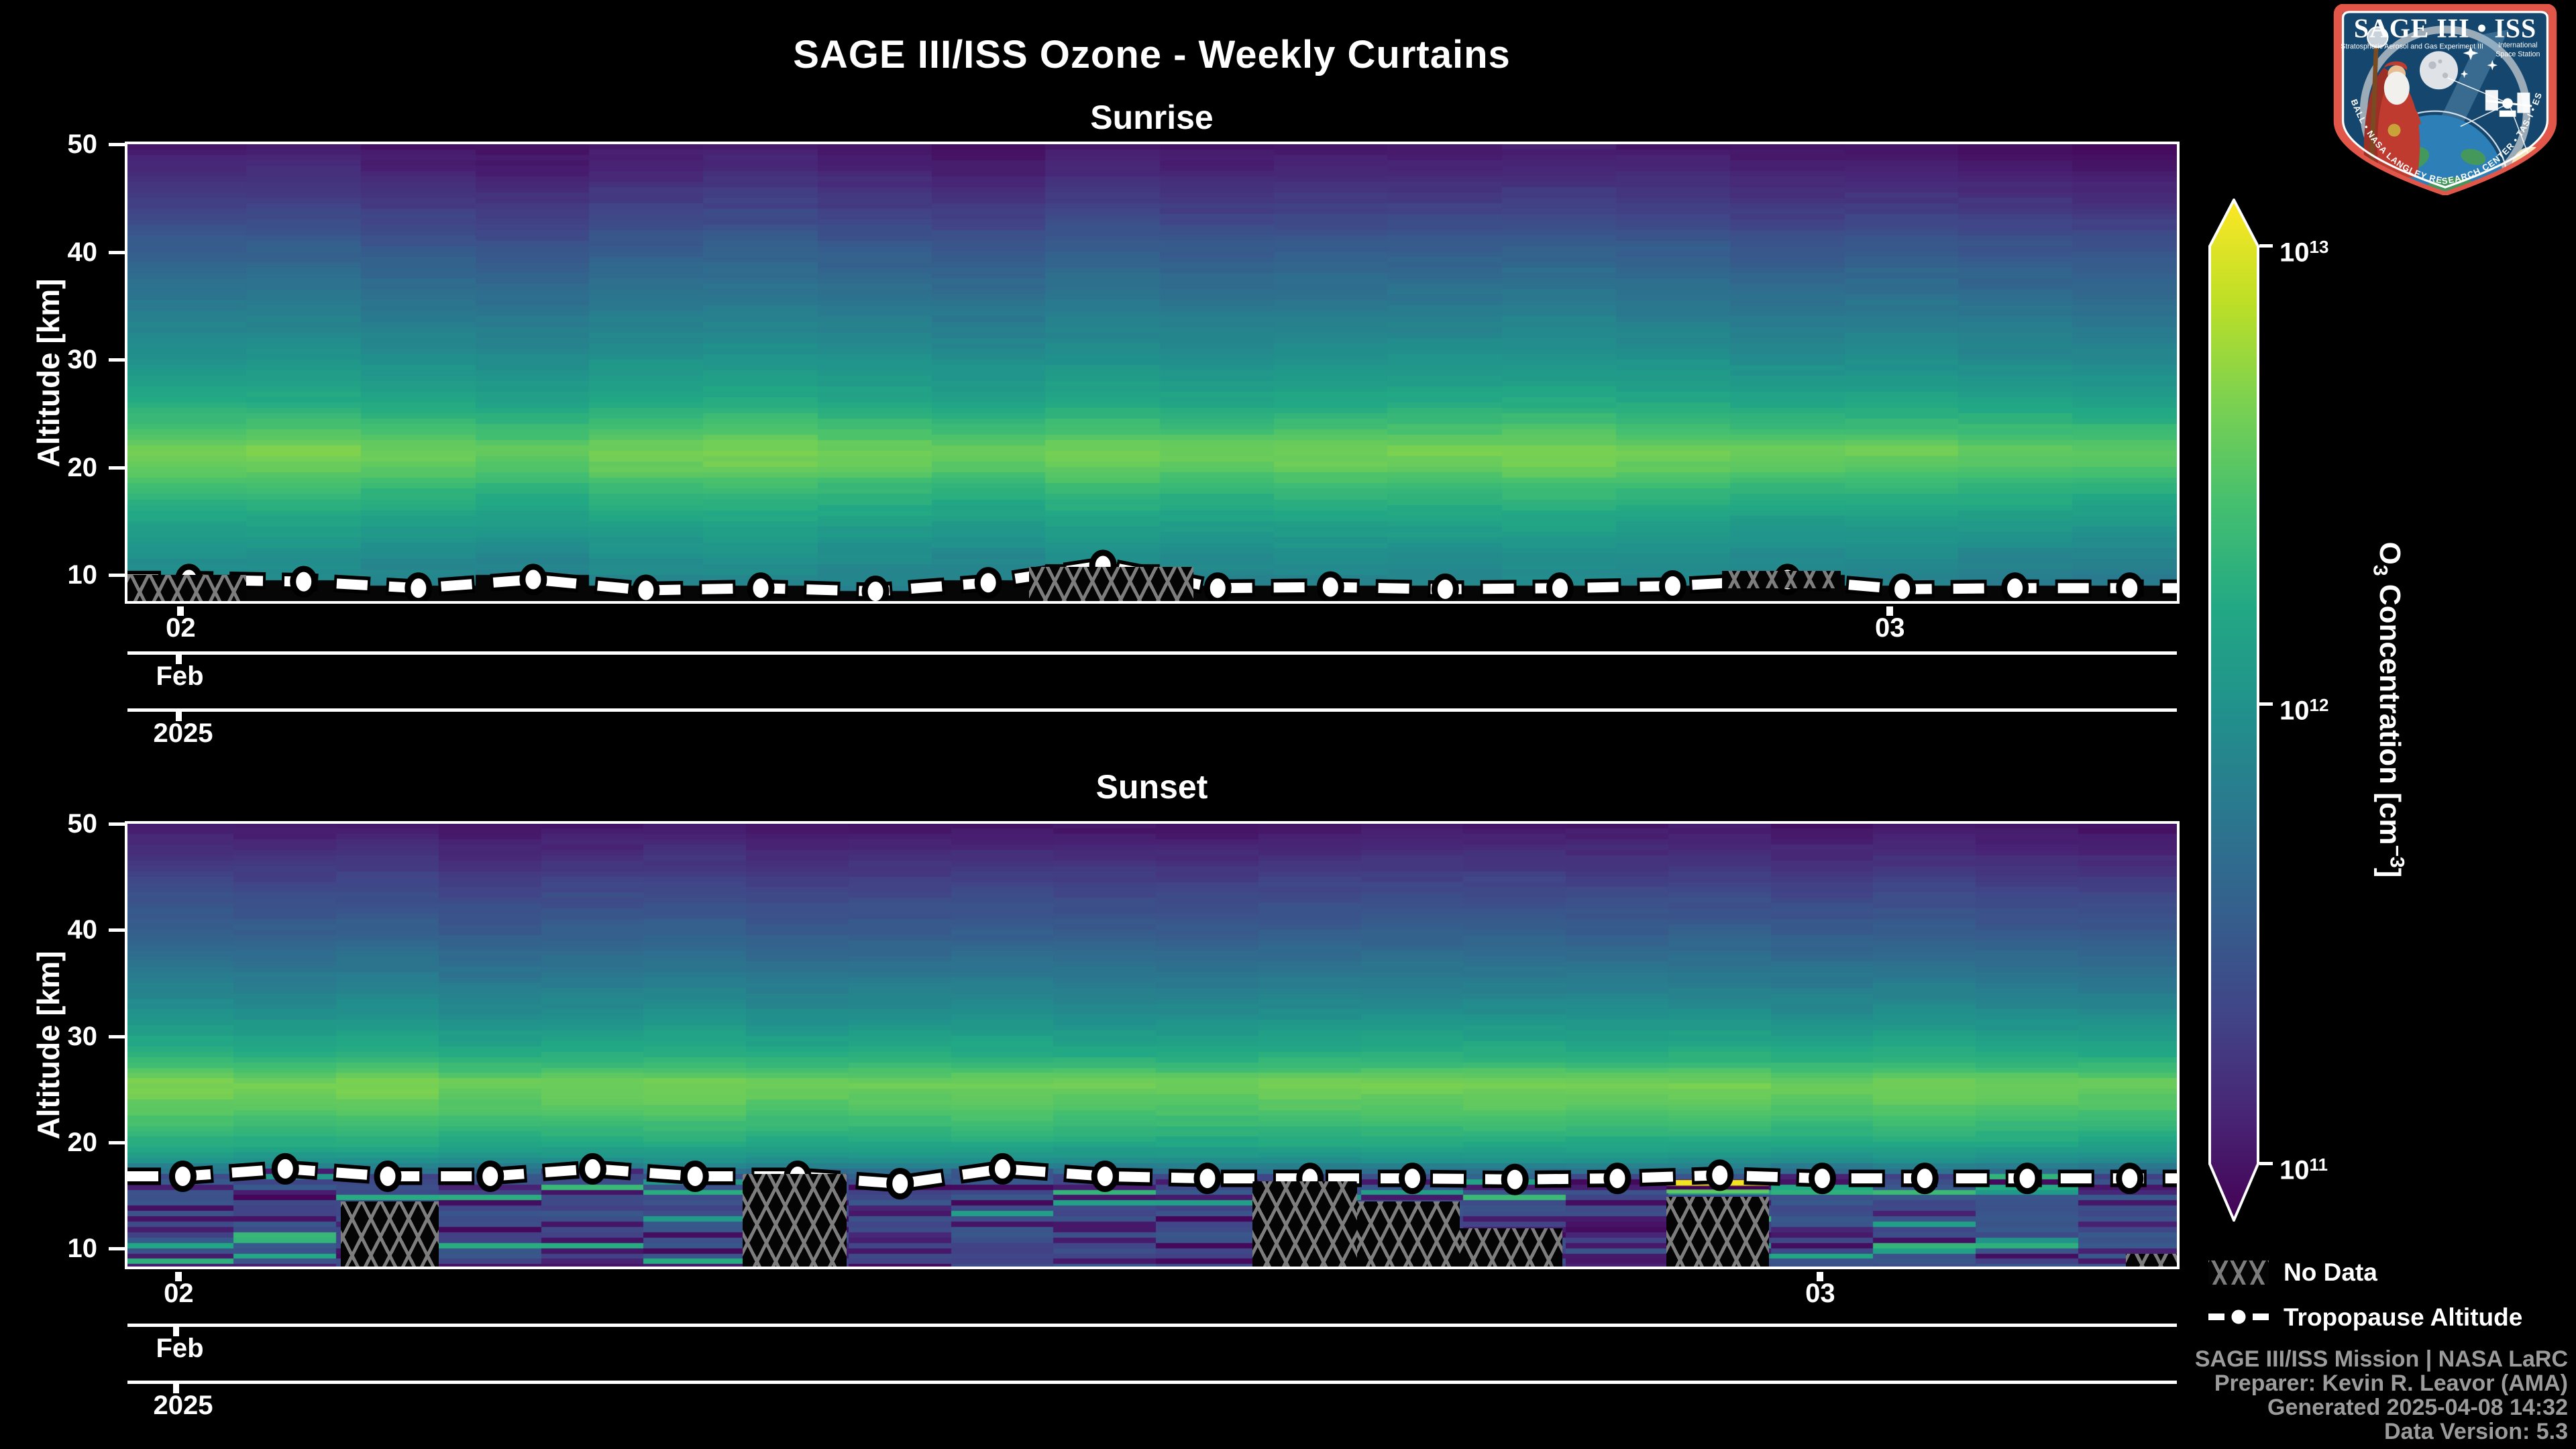 This screenshot has width=2576, height=1449. What do you see at coordinates (179, 716) in the screenshot?
I see `year-tick-sunrise` at bounding box center [179, 716].